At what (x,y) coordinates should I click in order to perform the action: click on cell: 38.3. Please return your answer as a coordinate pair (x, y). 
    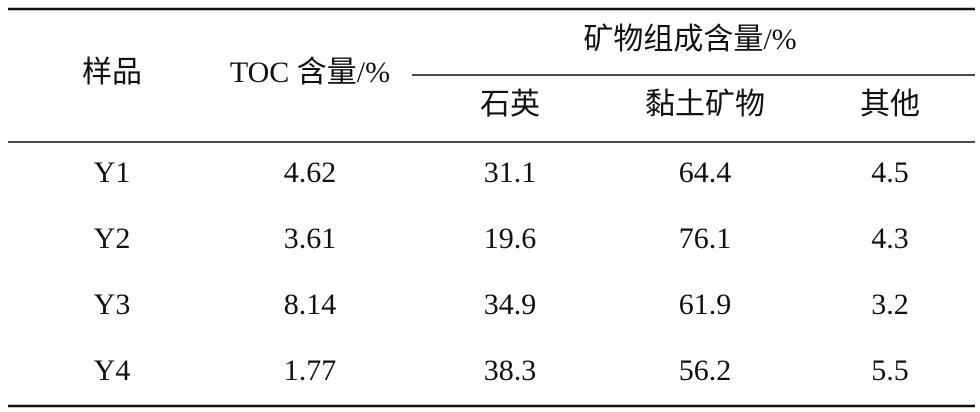
    Looking at the image, I should click on (510, 370).